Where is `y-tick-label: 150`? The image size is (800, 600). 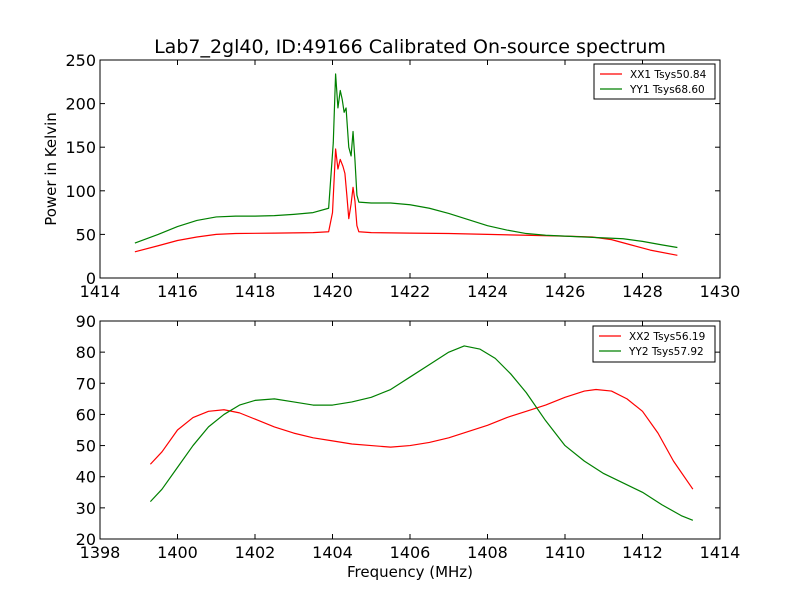 y-tick-label: 150 is located at coordinates (80, 147).